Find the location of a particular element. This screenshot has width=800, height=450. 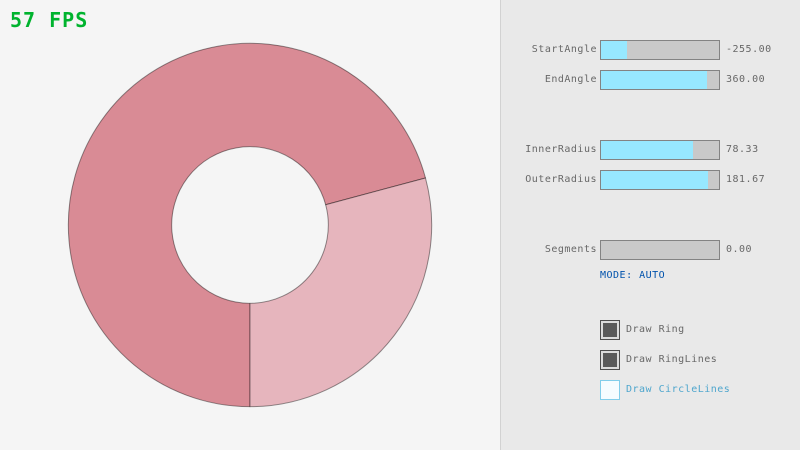

outerradius-value: 181.67 is located at coordinates (746, 179).